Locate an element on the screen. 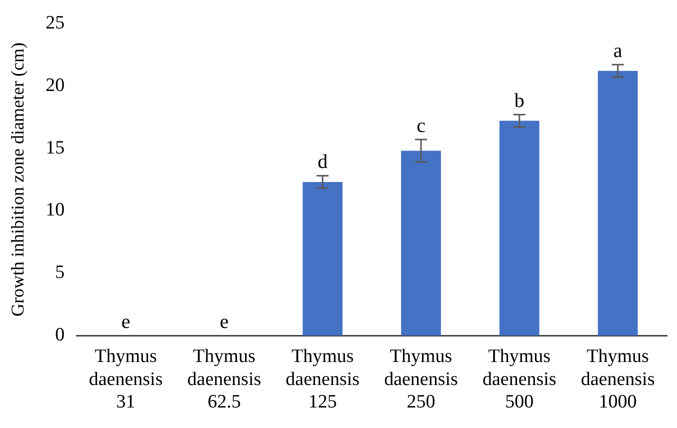 This screenshot has height=428, width=677. y-tick-label: 5 is located at coordinates (60, 273).